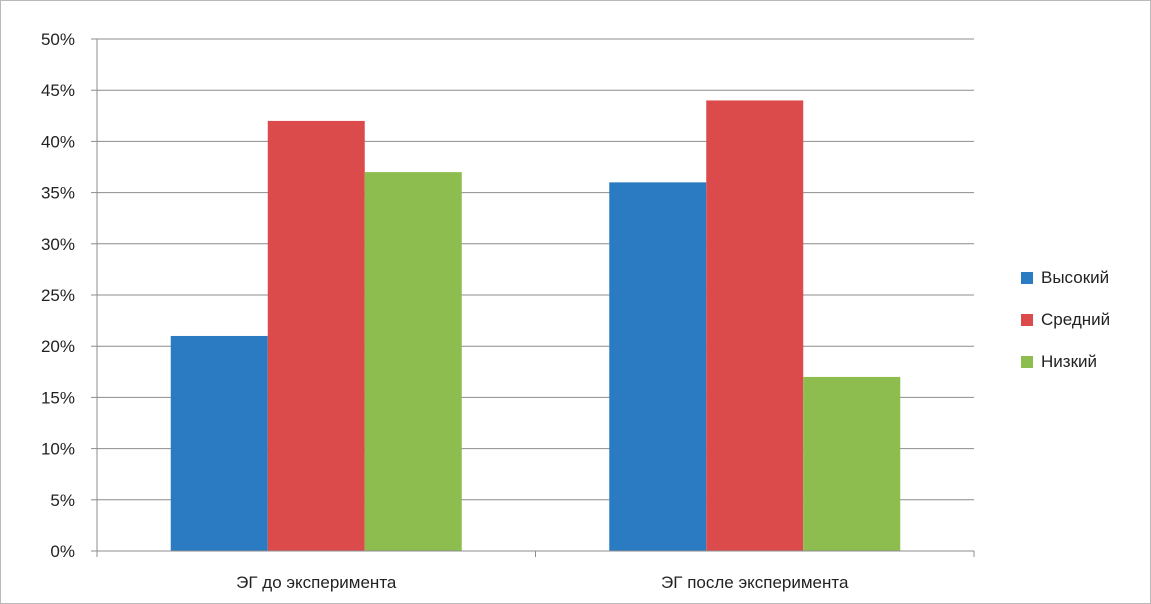 The image size is (1151, 604). Describe the element at coordinates (58, 141) in the screenshot. I see `y-tick-label: 40%` at that location.